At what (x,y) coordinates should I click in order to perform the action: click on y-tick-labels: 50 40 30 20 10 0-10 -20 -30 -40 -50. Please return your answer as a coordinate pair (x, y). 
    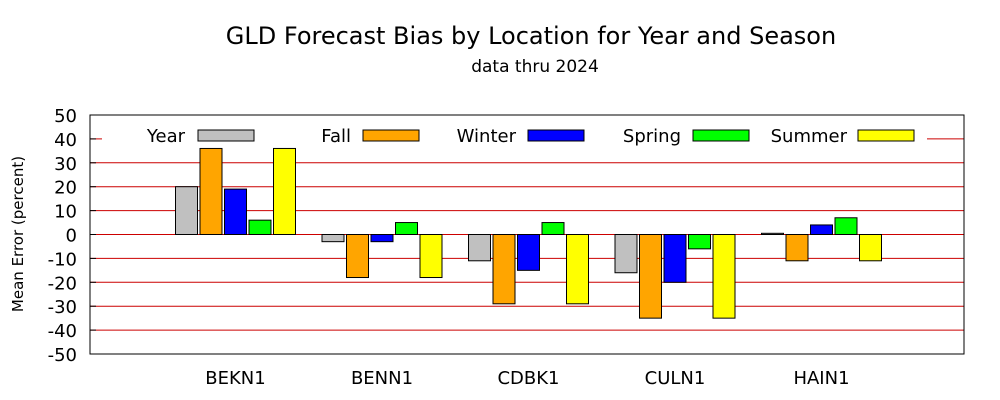
    Looking at the image, I should click on (72, 236).